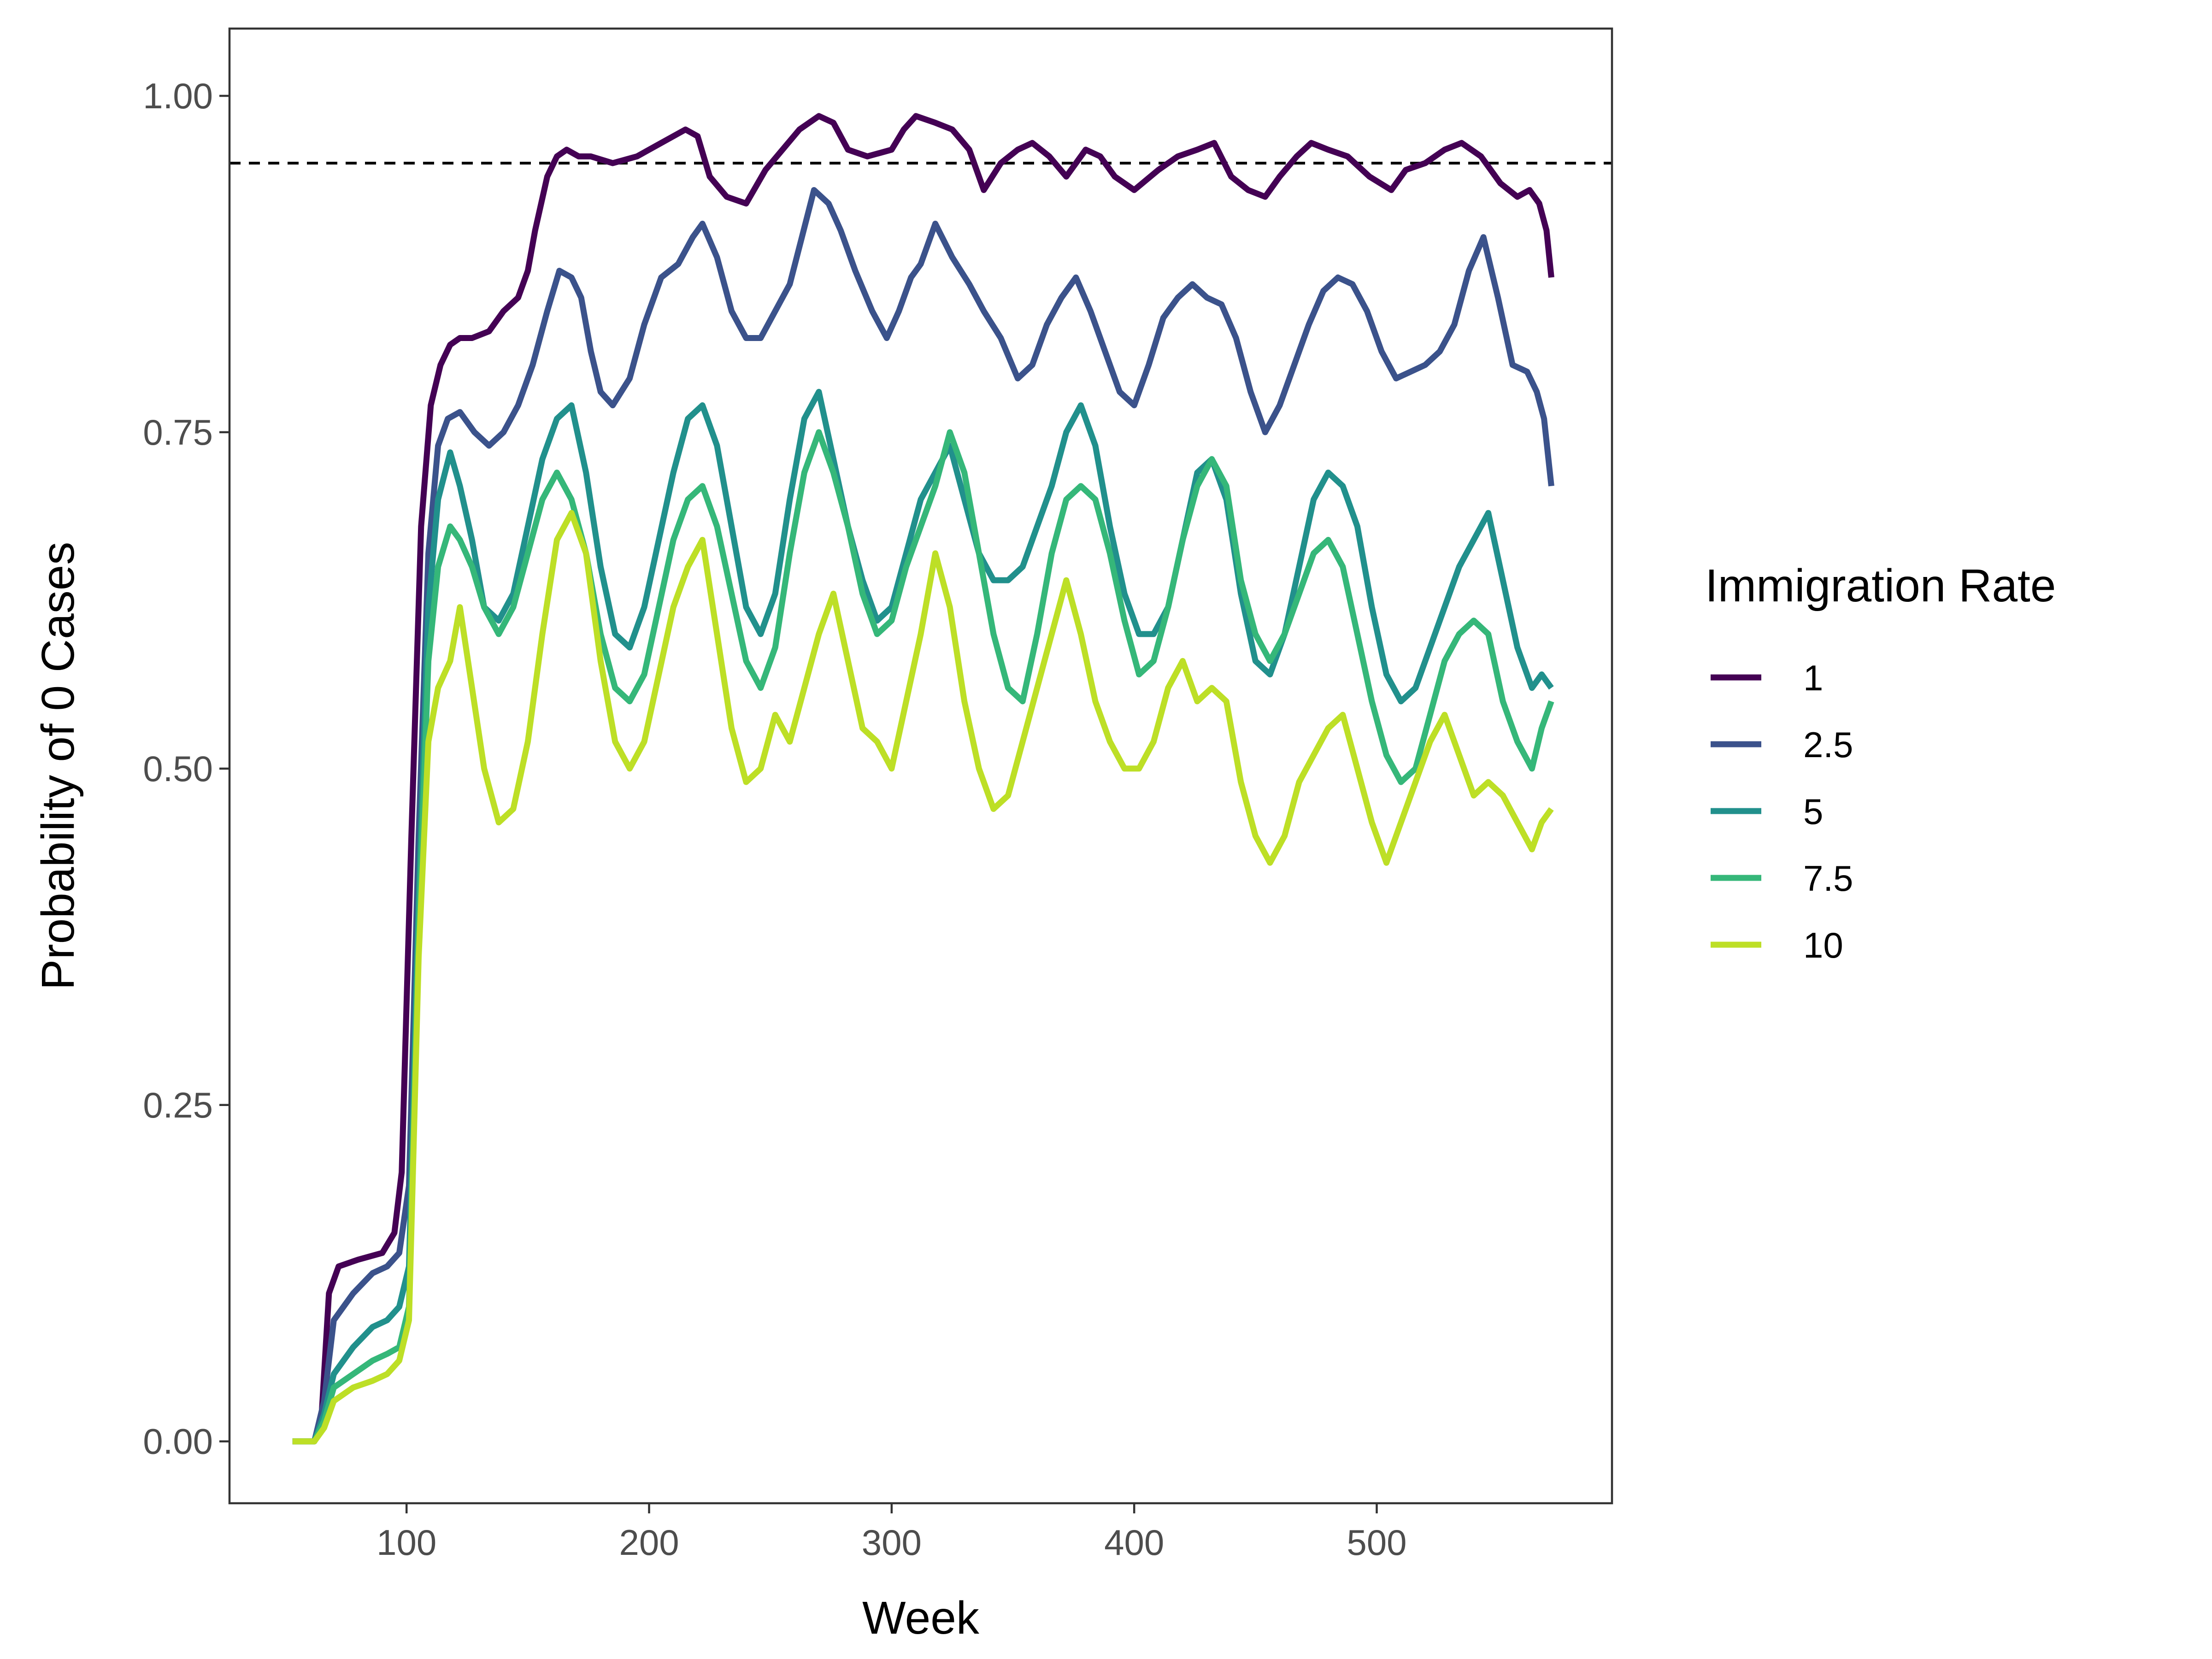  I want to click on legend-label: 10, so click(1823, 945).